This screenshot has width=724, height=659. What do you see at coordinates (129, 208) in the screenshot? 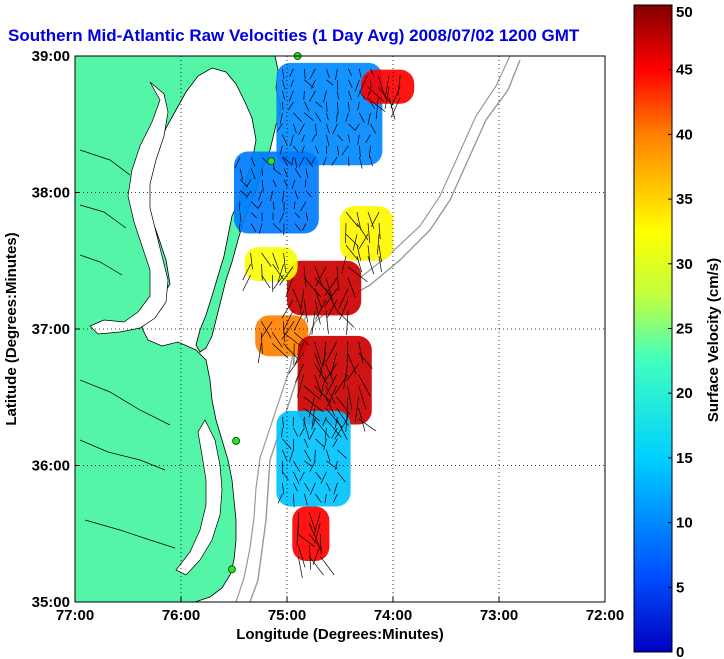
I see `chesapeake-bay` at bounding box center [129, 208].